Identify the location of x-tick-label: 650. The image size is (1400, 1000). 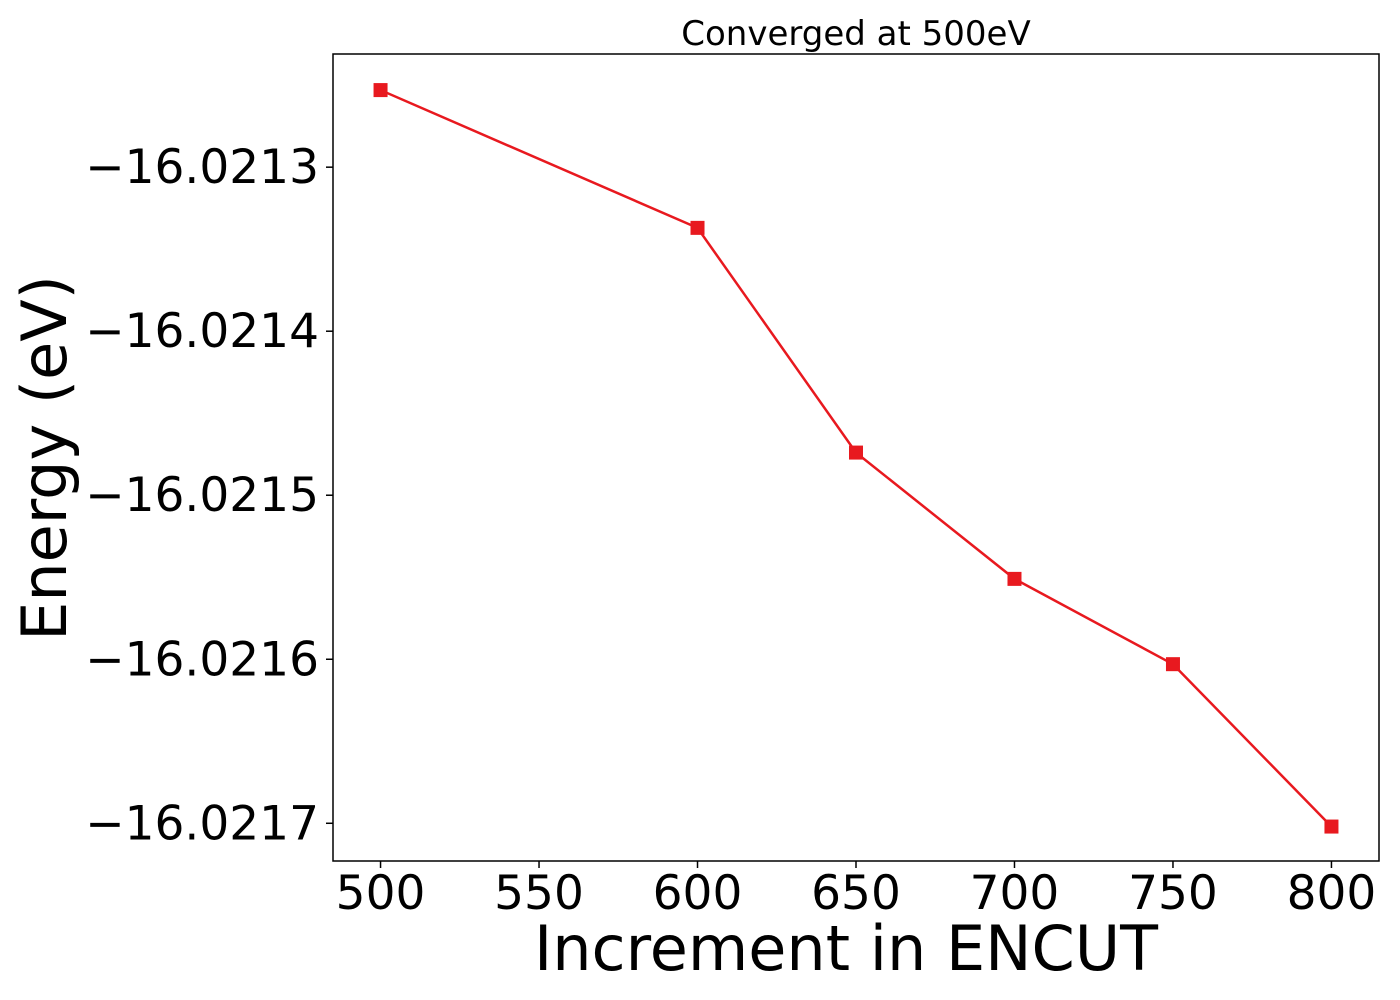
(856, 893).